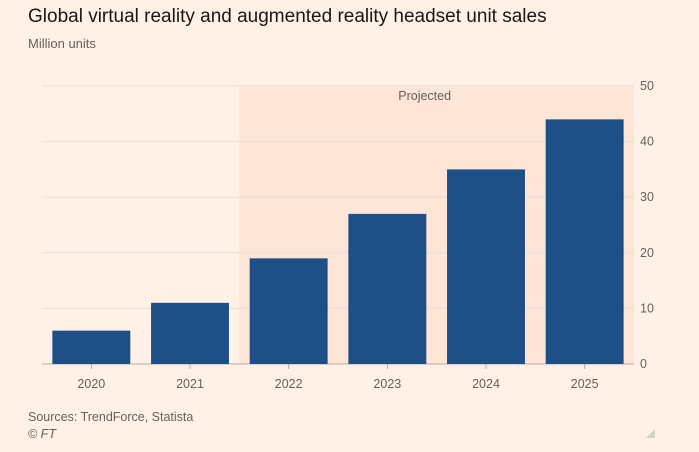 The image size is (699, 452). I want to click on bar-2023, so click(387, 288).